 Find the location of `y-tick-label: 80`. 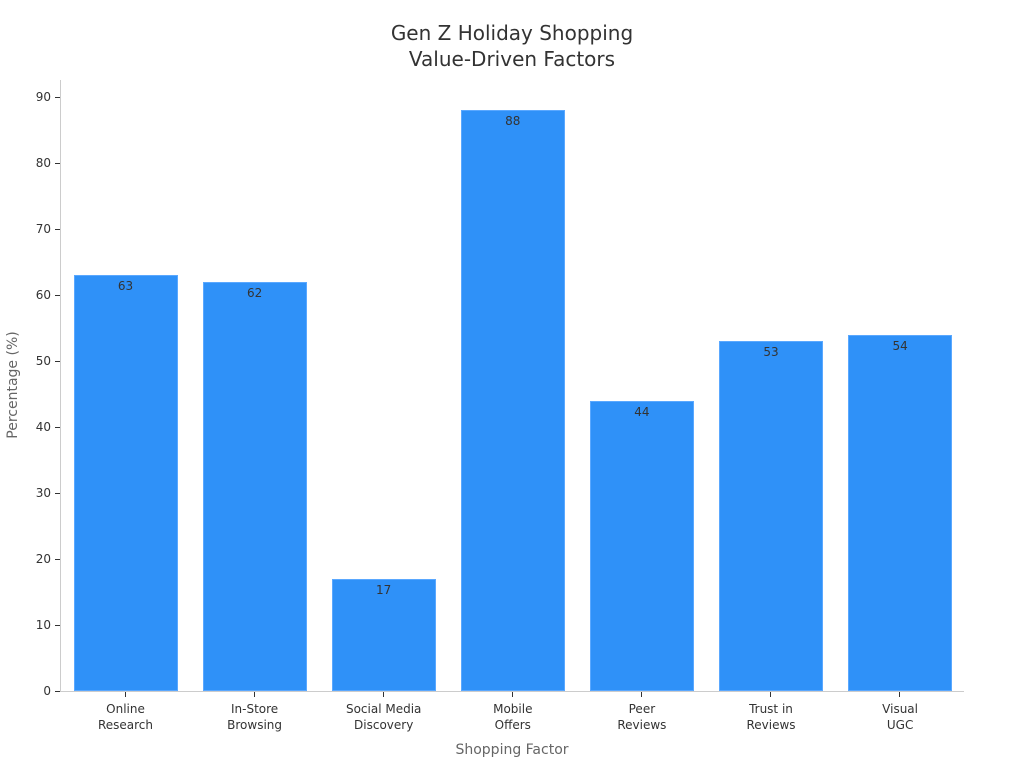

y-tick-label: 80 is located at coordinates (43, 163).